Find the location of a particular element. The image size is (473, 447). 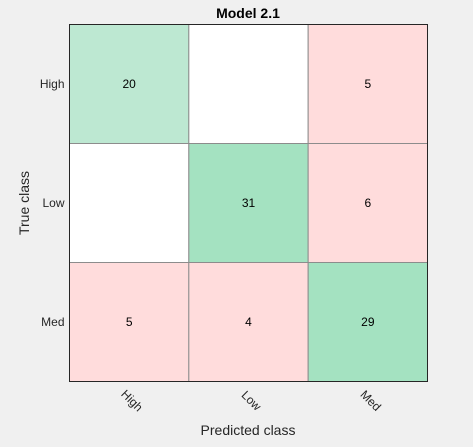

cell-value: 4 is located at coordinates (248, 322).